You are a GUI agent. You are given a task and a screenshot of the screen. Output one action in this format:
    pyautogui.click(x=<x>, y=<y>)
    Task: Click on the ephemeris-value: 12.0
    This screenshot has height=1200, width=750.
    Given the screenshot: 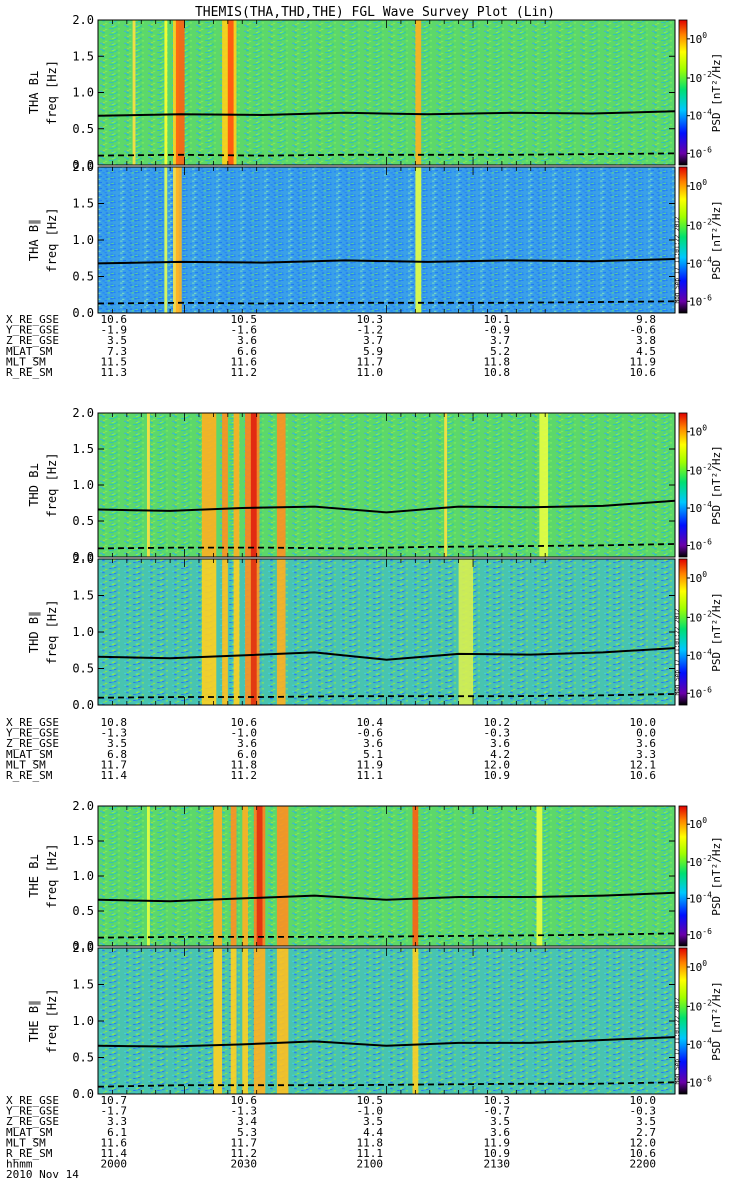 What is the action you would take?
    pyautogui.click(x=497, y=764)
    